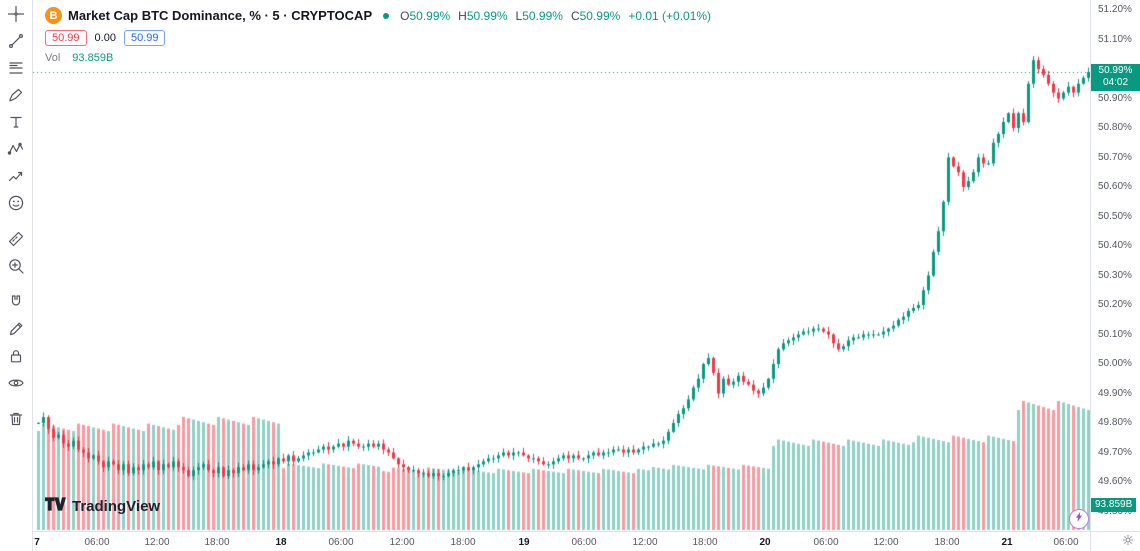  What do you see at coordinates (1114, 505) in the screenshot?
I see `volume-axis-badge: 93.859B` at bounding box center [1114, 505].